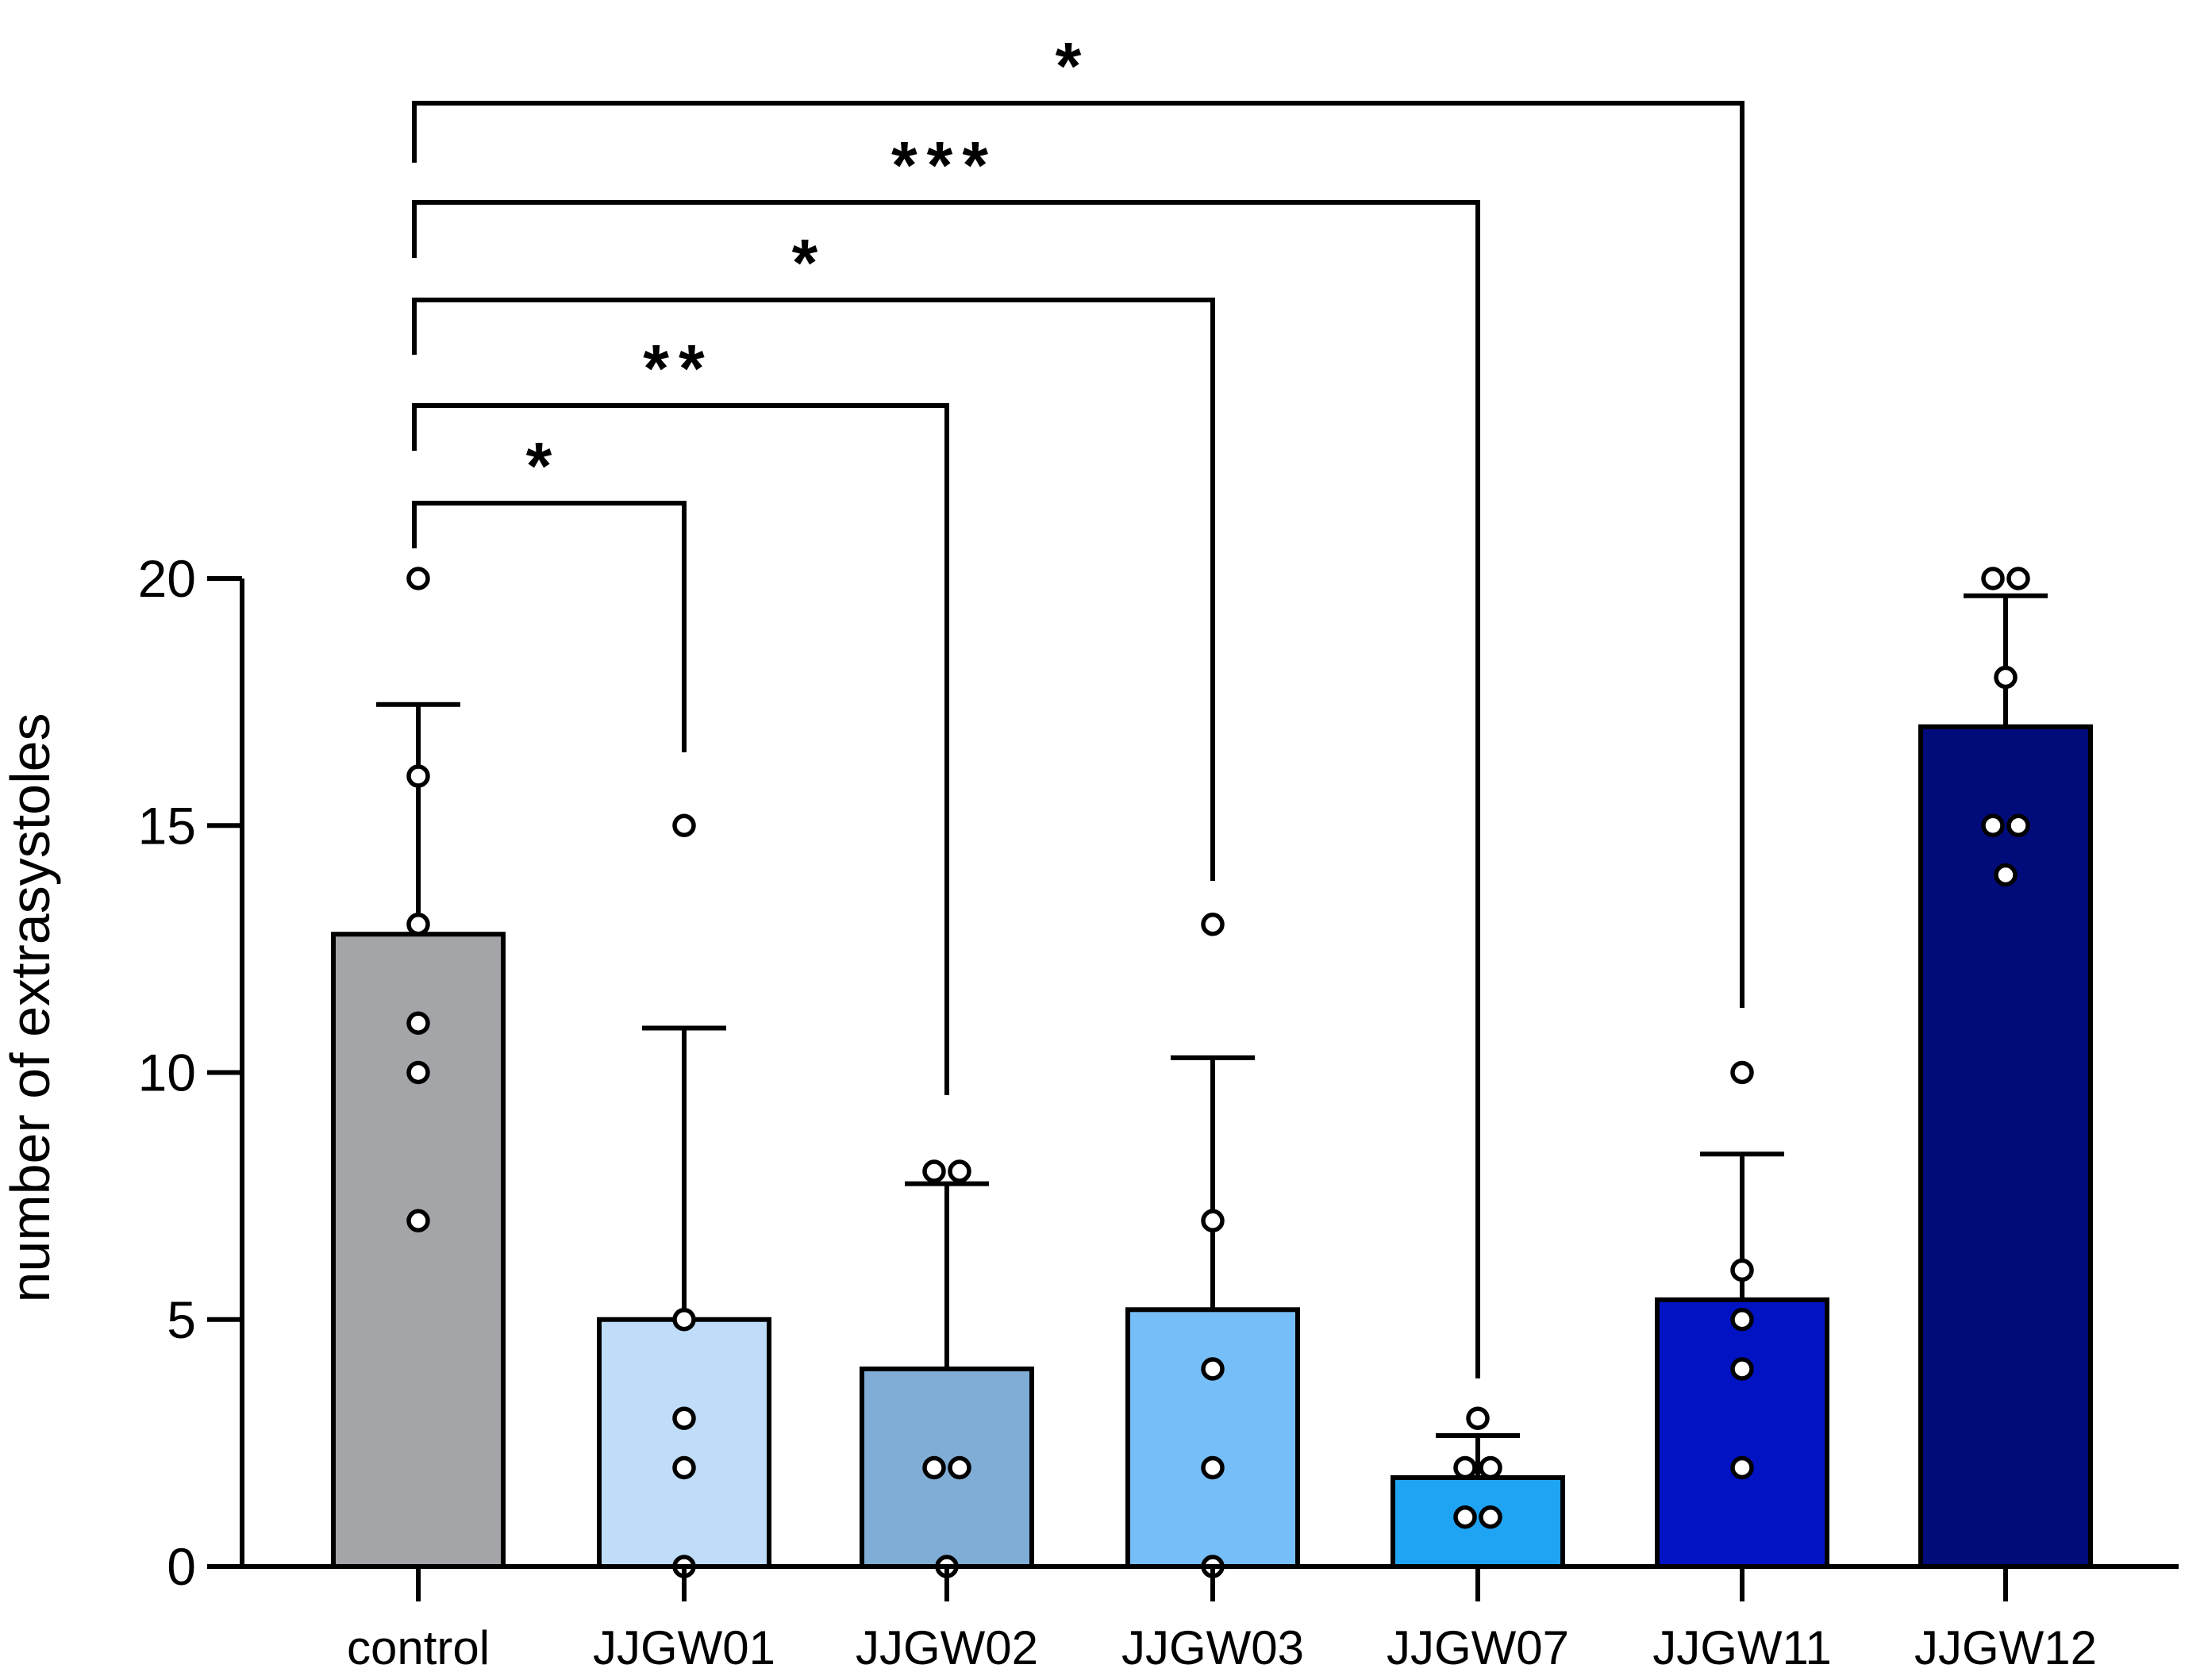 This screenshot has width=2208, height=1680. I want to click on y-tick-label: 10, so click(167, 1073).